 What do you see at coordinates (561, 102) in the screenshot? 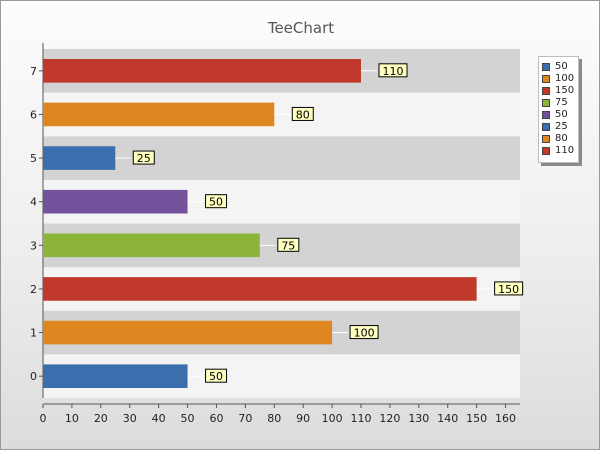
I see `legend-label: 75` at bounding box center [561, 102].